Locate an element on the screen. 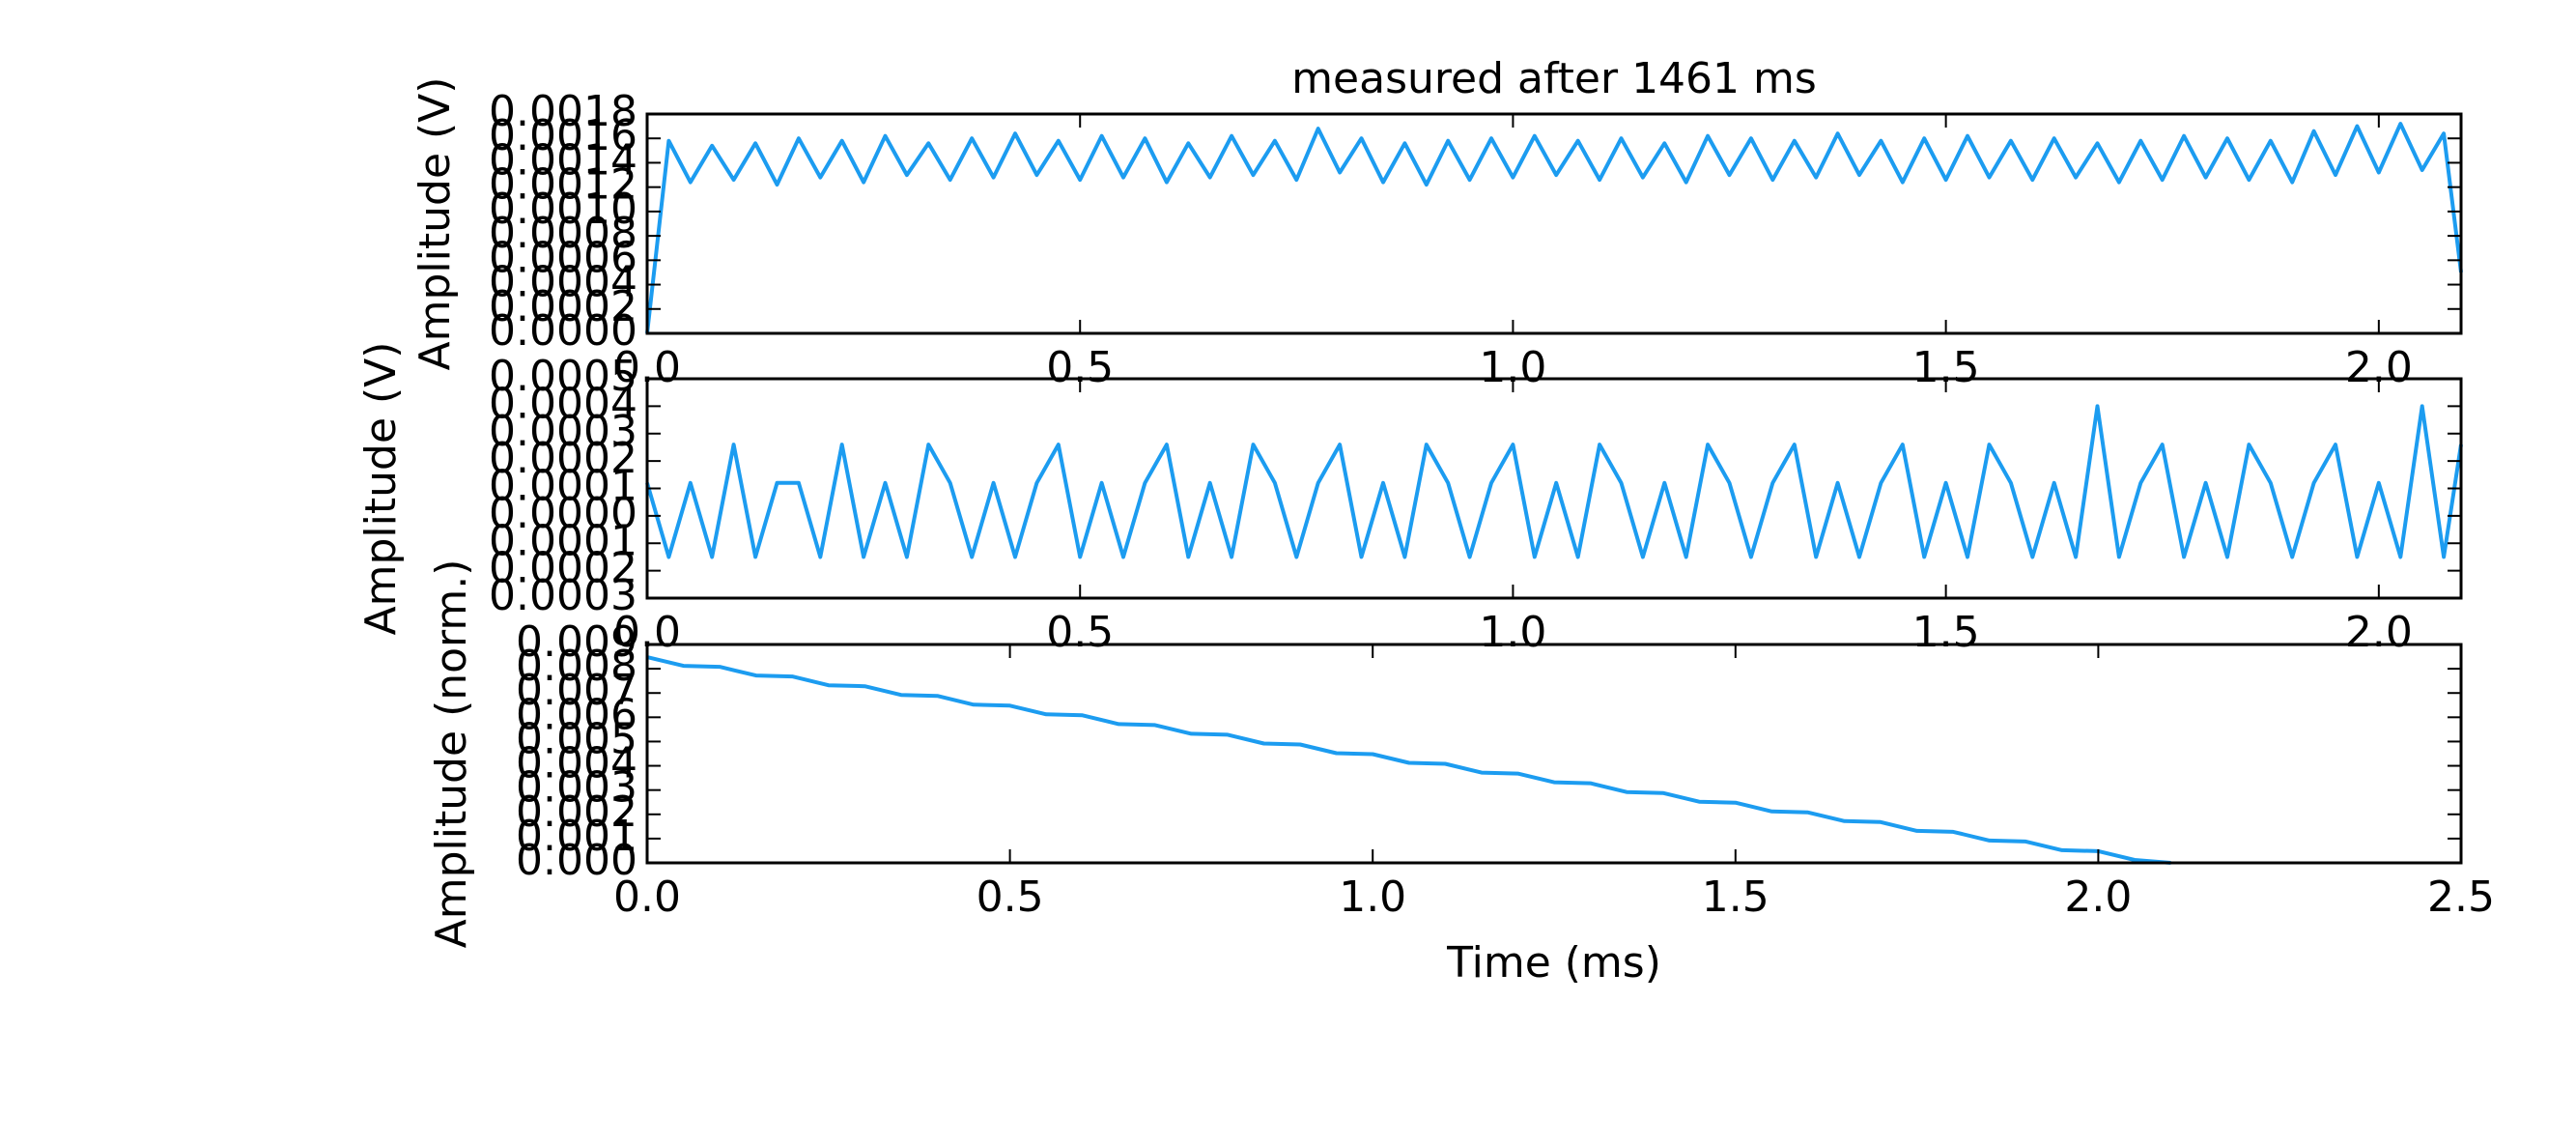 The image size is (2576, 1145). y-axis-label: Amplitude (norm.) is located at coordinates (451, 754).